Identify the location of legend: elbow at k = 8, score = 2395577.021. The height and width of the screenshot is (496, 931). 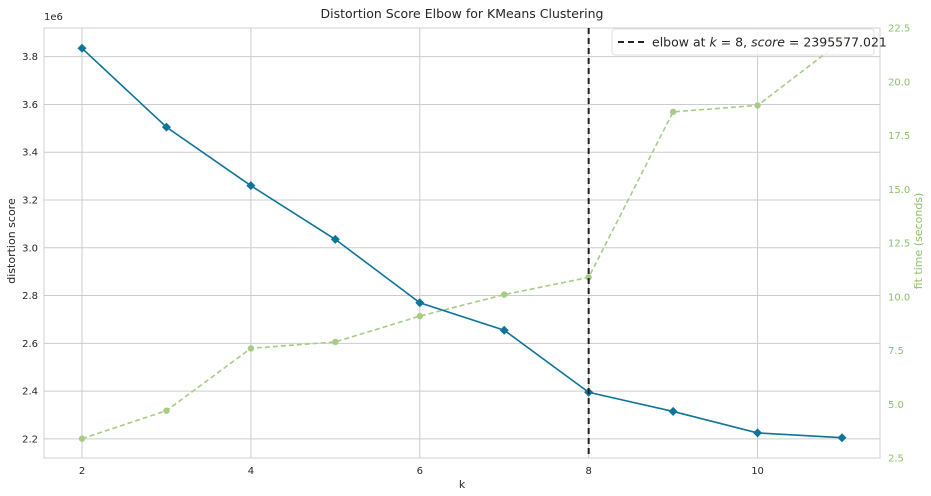
(749, 42).